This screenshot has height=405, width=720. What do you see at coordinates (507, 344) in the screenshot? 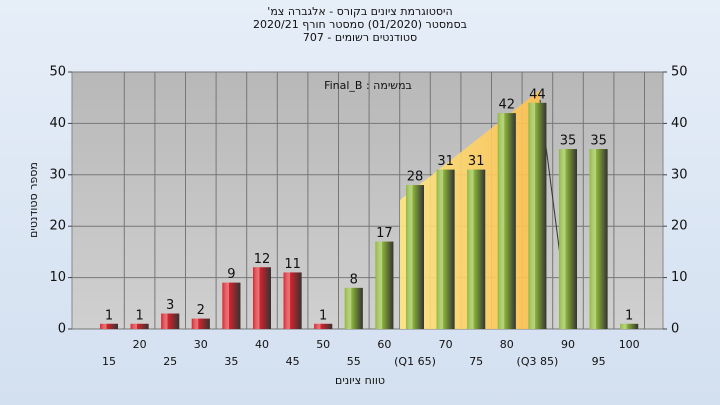
I see `x-tick-label: 80` at bounding box center [507, 344].